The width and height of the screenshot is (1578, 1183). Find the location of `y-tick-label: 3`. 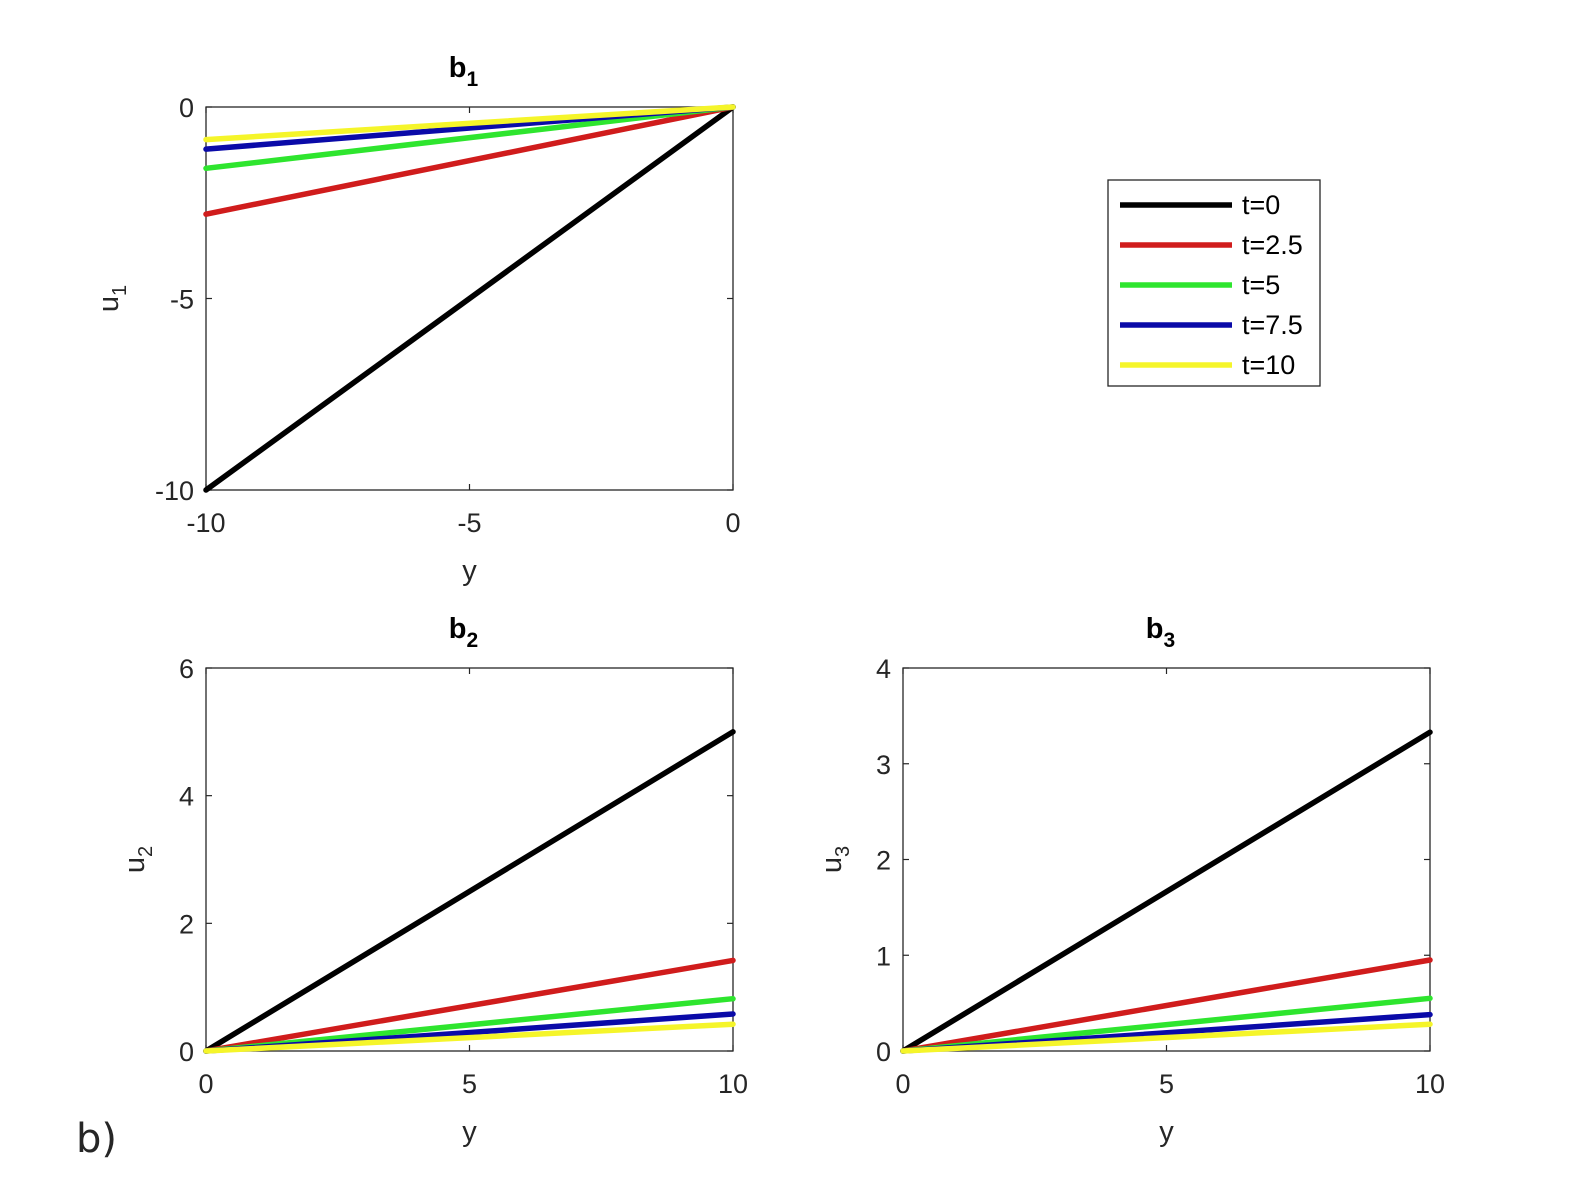

y-tick-label: 3 is located at coordinates (883, 765).